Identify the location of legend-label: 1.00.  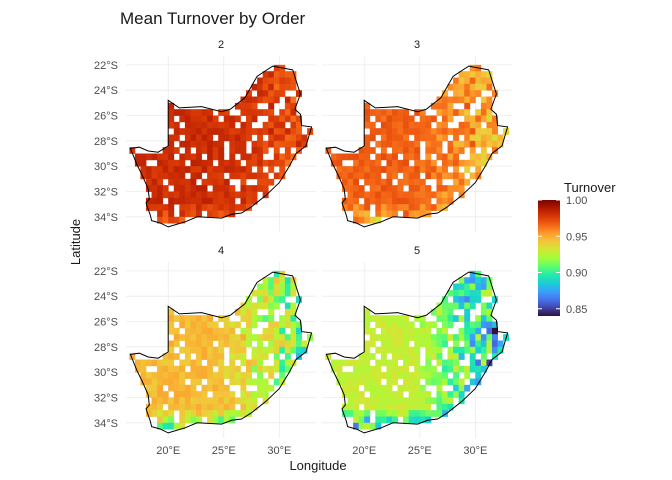
(576, 201).